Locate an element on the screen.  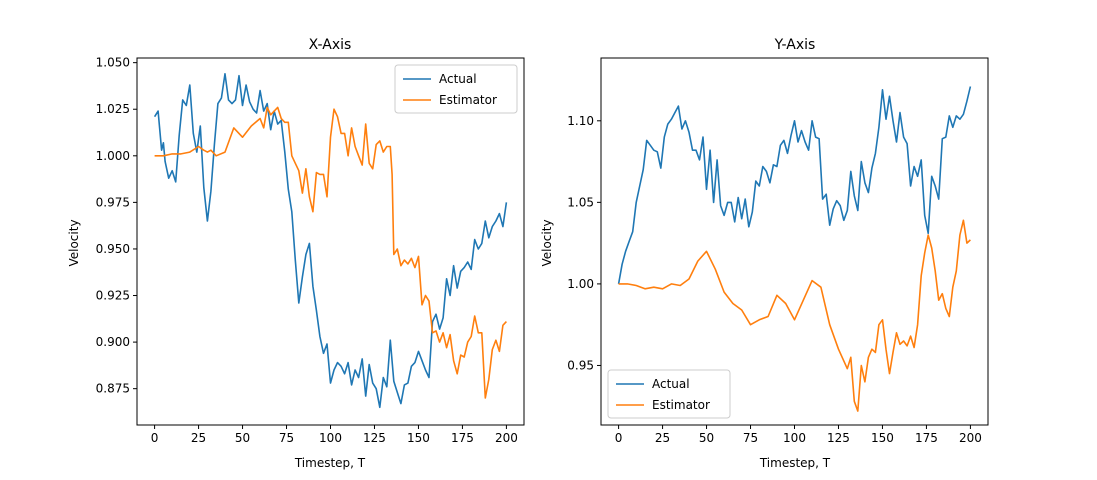
y-tick-label: 1.000 is located at coordinates (113, 156).